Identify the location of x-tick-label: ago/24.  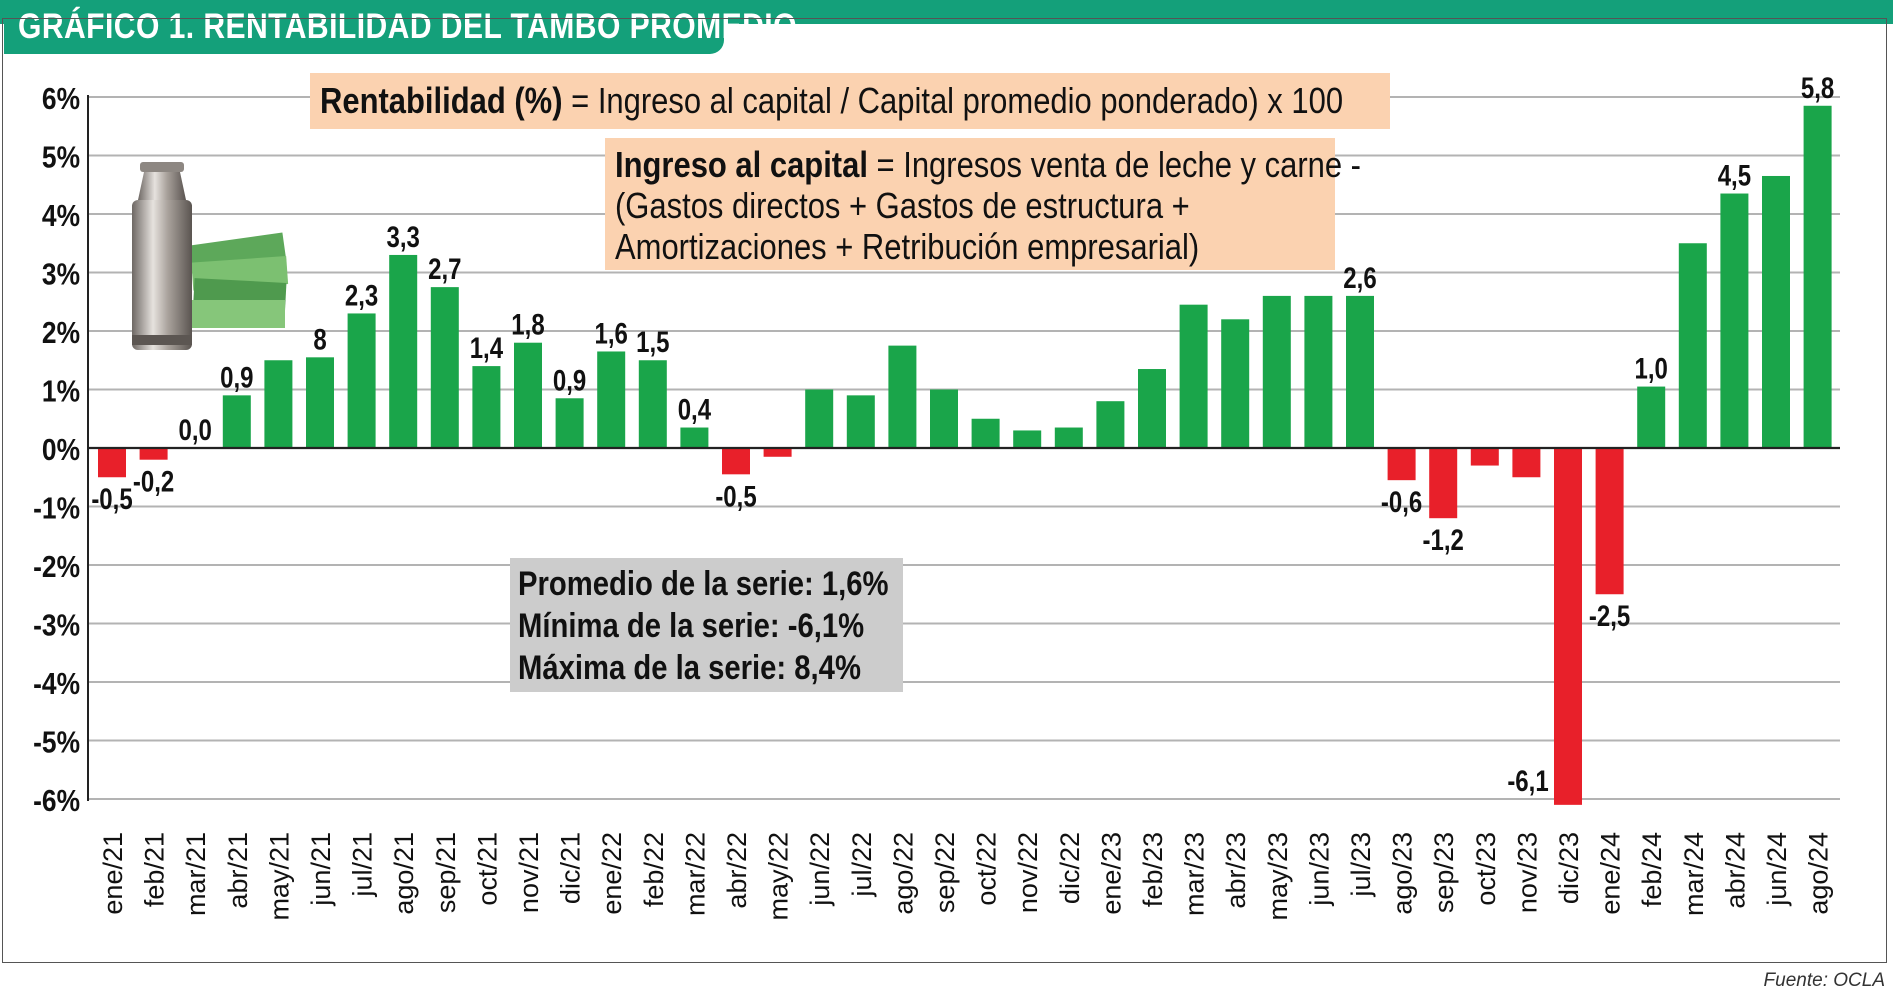
(1819, 873).